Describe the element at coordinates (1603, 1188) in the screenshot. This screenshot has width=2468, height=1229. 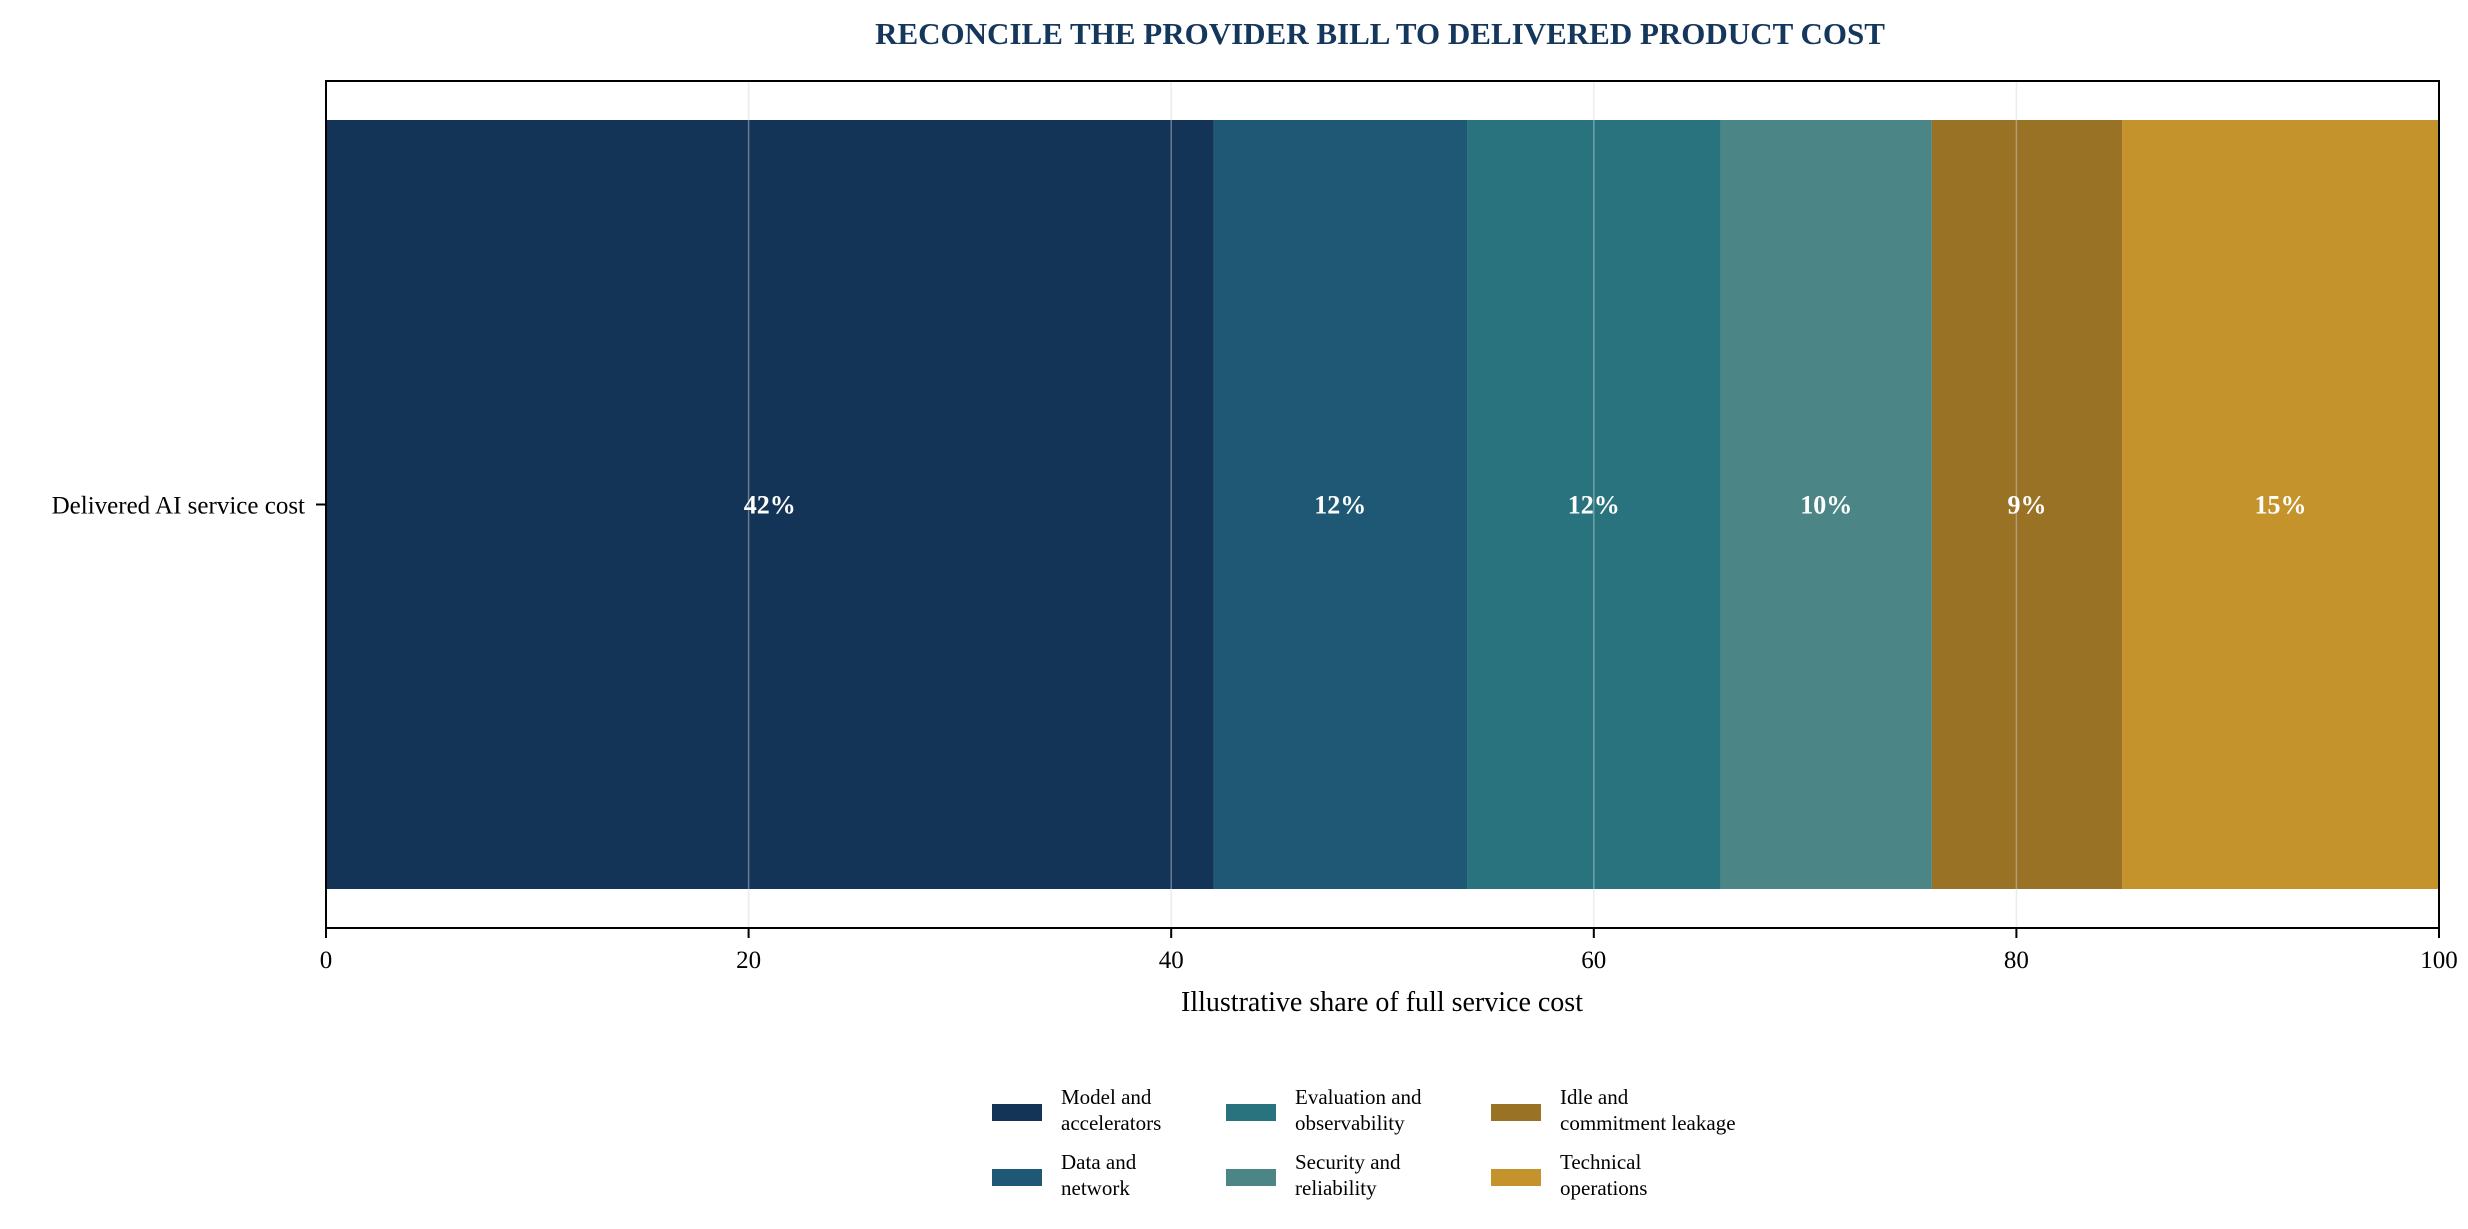
I see `legend-label-5-line-1: operations` at that location.